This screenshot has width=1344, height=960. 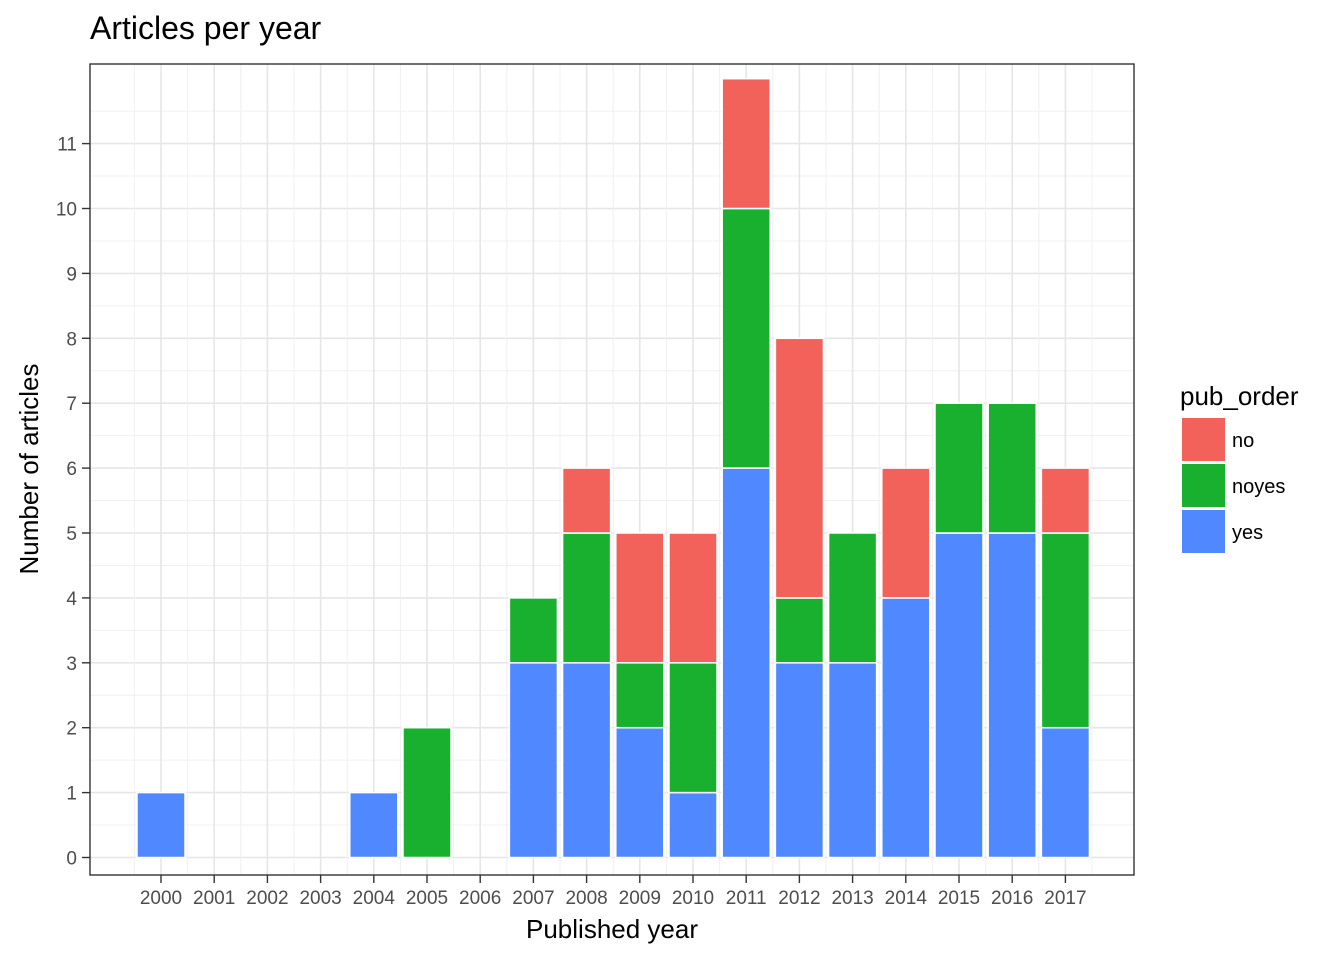 I want to click on legend-title: pub_order, so click(x=1239, y=396).